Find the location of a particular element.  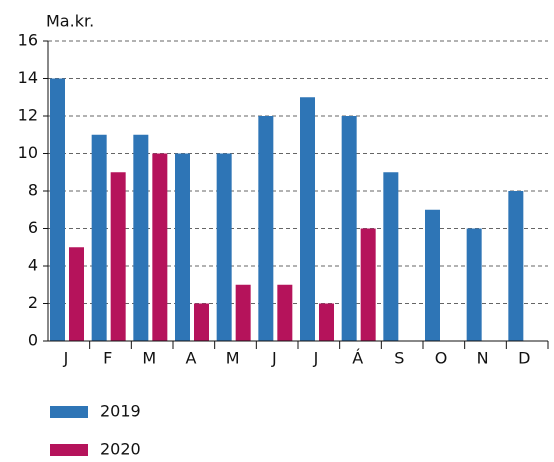

x-tick-label: S is located at coordinates (399, 358).